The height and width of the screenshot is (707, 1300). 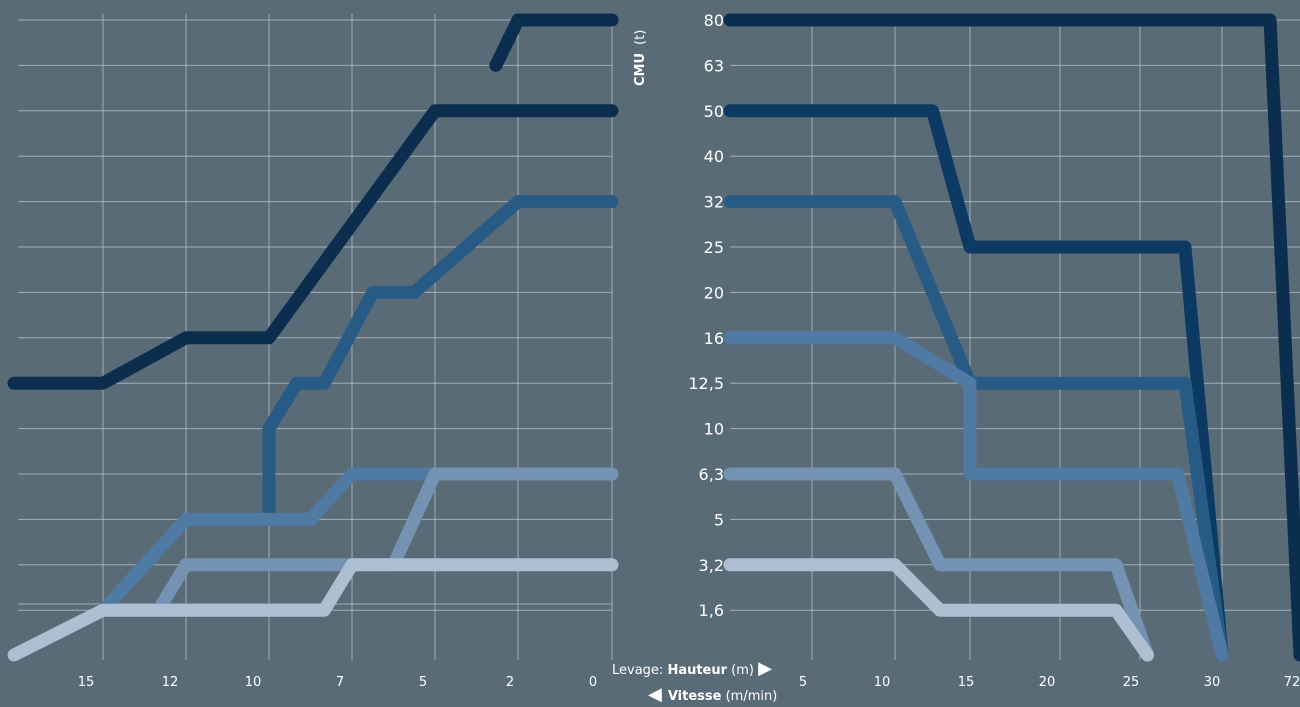 What do you see at coordinates (1212, 682) in the screenshot?
I see `x-tick-label-right: 30` at bounding box center [1212, 682].